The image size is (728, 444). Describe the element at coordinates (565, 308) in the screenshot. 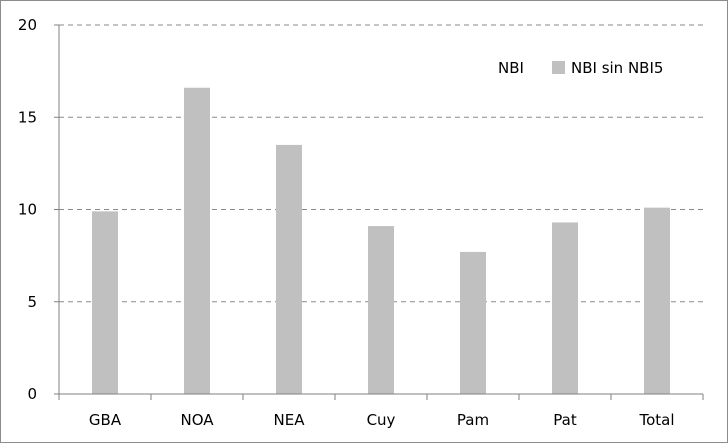

I see `bar-pat` at that location.